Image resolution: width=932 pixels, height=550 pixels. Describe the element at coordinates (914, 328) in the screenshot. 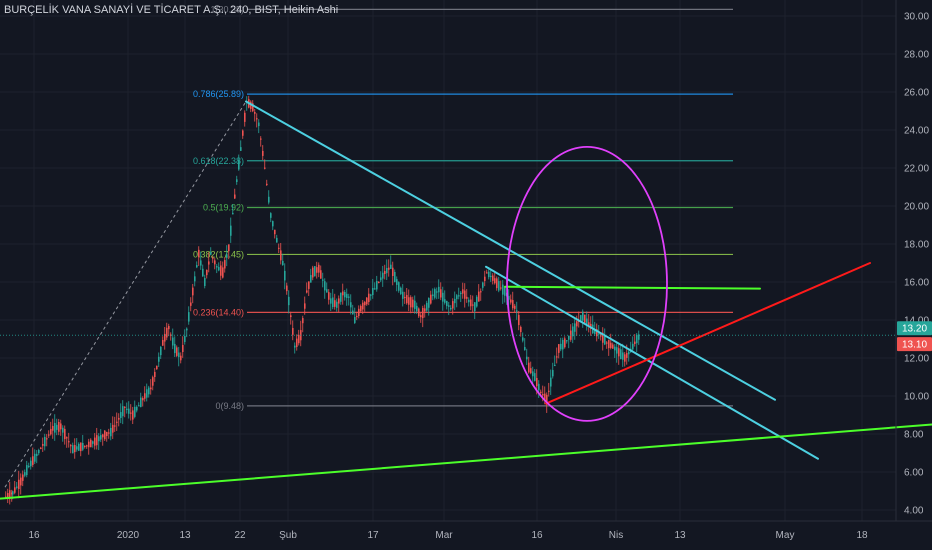

I see `price-badge` at that location.